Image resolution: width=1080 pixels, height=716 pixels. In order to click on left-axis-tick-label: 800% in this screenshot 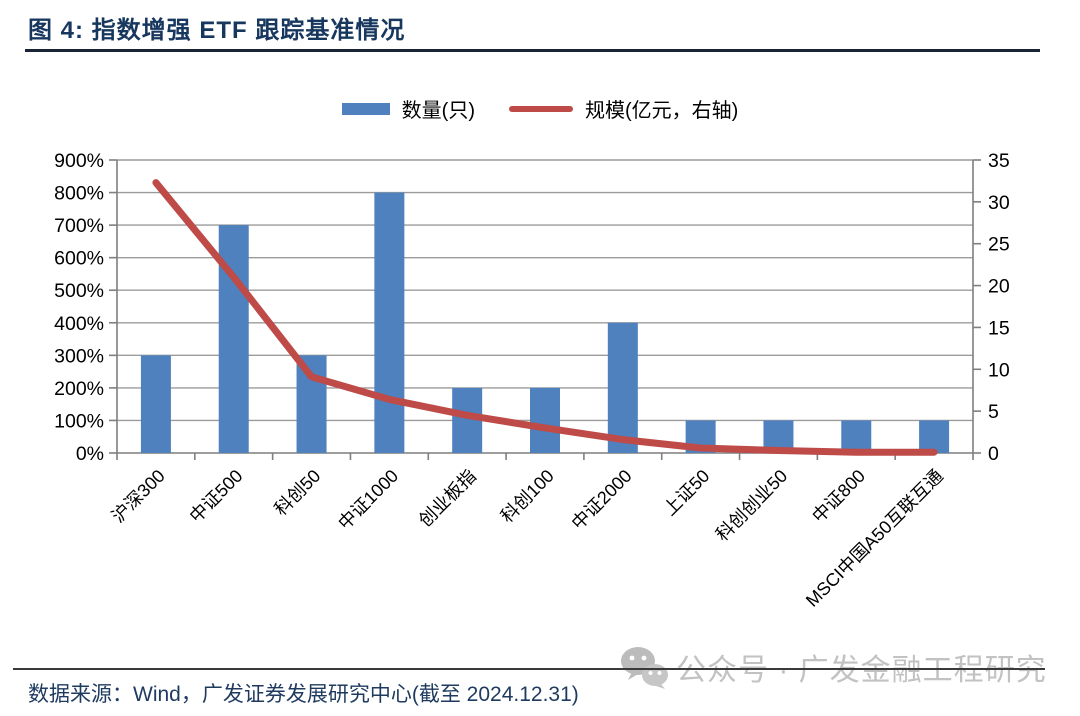, I will do `click(79, 194)`.